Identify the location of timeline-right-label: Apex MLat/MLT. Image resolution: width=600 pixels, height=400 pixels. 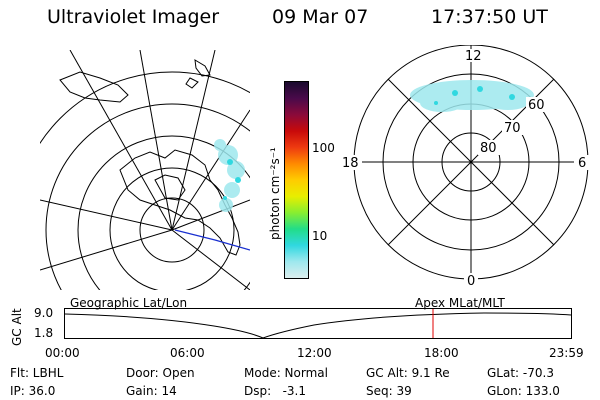
(460, 303).